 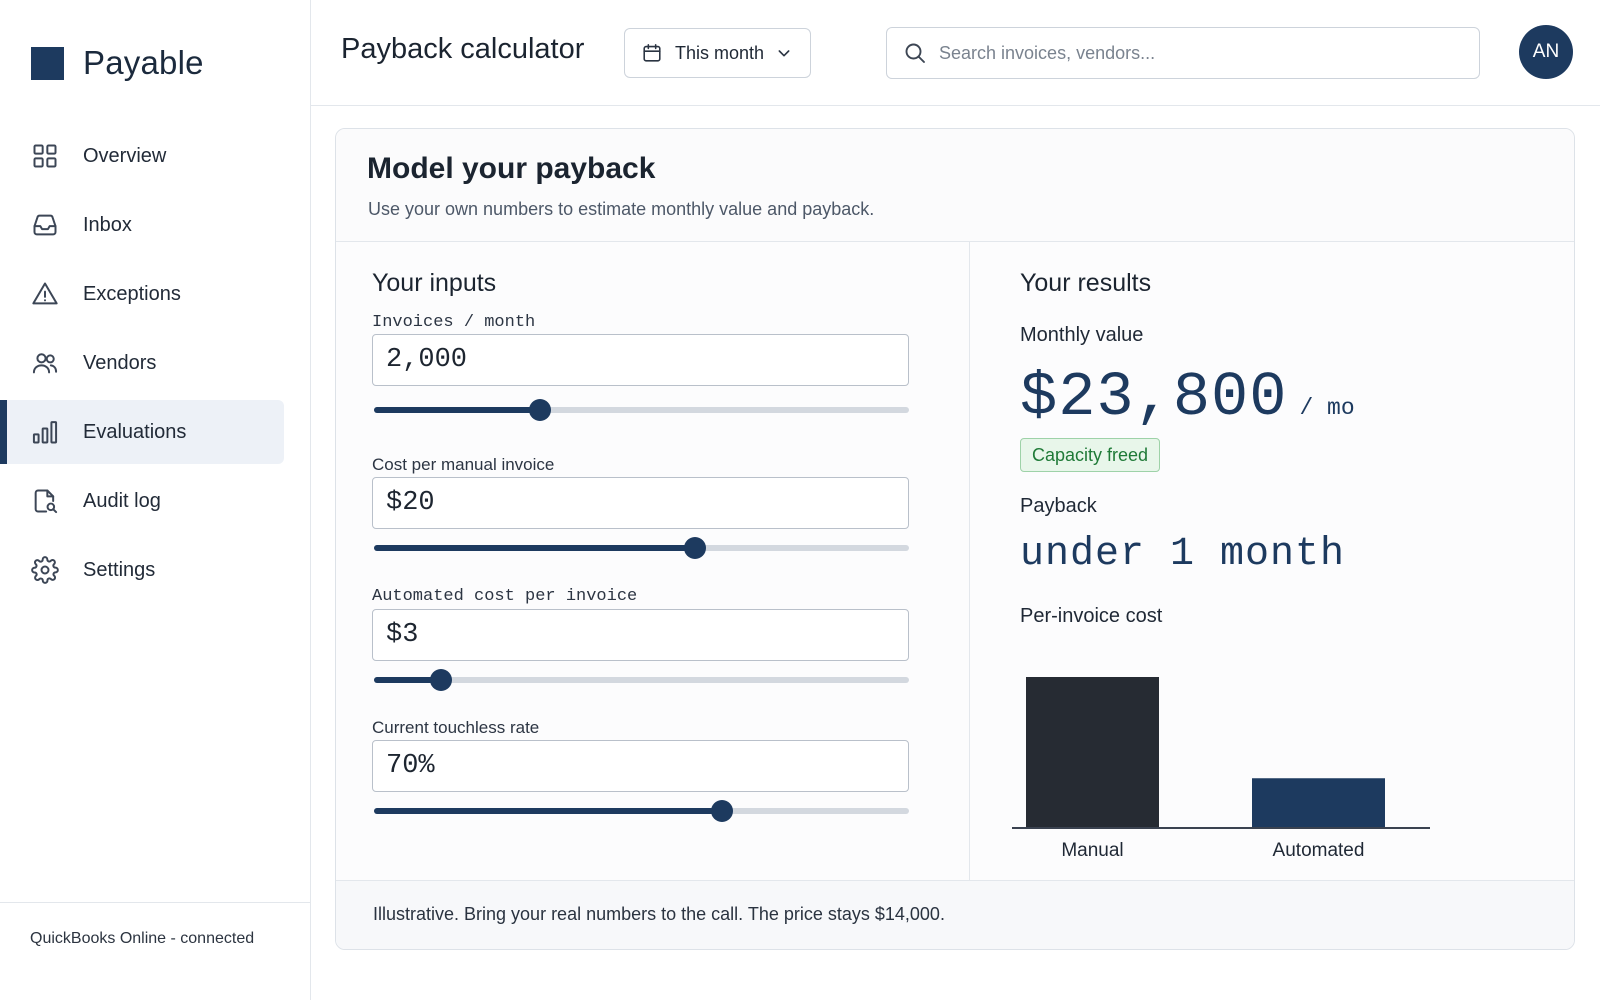 I want to click on monthly-value: $23,800 / mo, so click(x=1187, y=397).